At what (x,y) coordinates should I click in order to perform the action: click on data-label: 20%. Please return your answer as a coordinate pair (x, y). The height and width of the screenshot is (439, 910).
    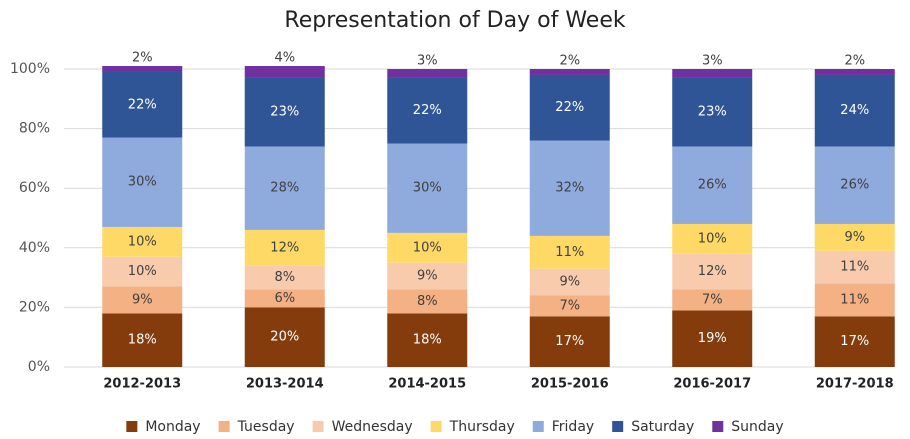
    Looking at the image, I should click on (284, 337).